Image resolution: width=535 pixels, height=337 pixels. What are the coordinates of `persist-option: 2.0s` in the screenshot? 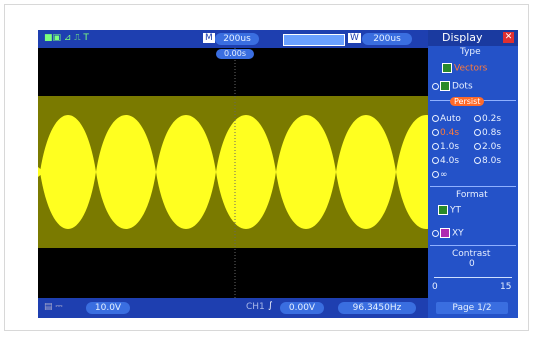 It's located at (487, 147).